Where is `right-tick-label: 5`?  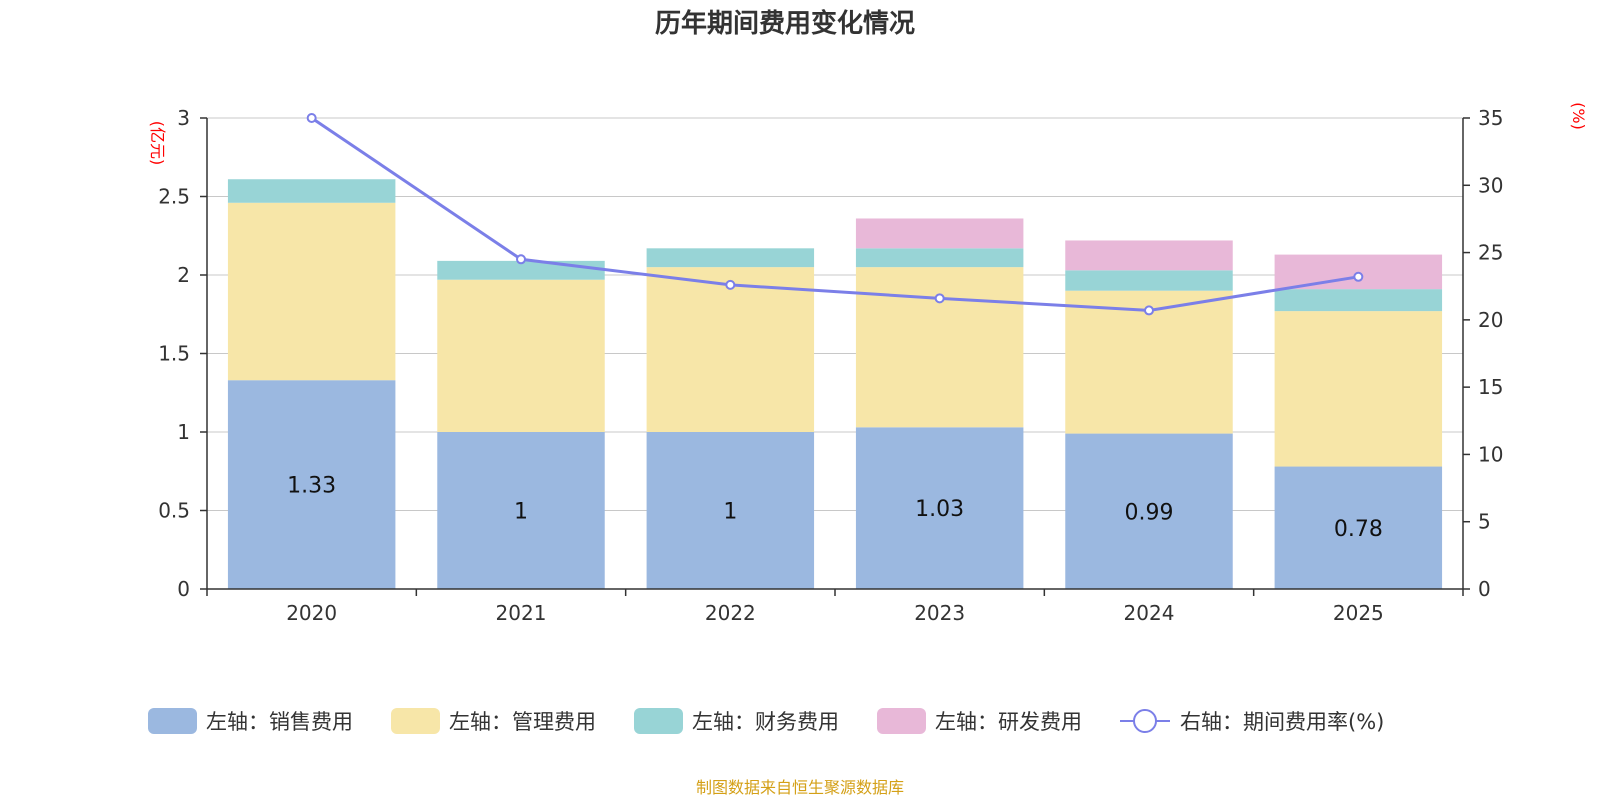
right-tick-label: 5 is located at coordinates (1484, 522).